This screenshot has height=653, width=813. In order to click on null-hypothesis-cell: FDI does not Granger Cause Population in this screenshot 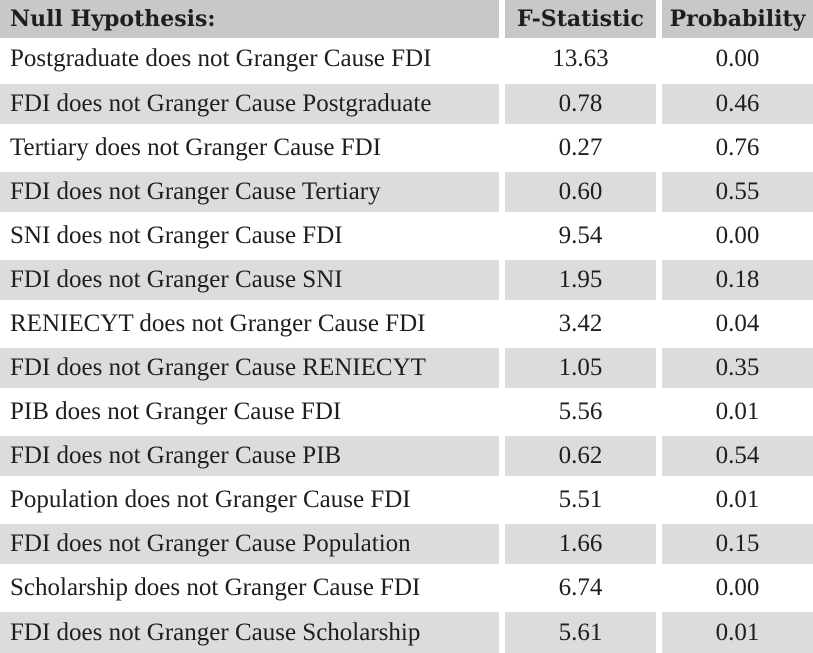, I will do `click(249, 544)`.